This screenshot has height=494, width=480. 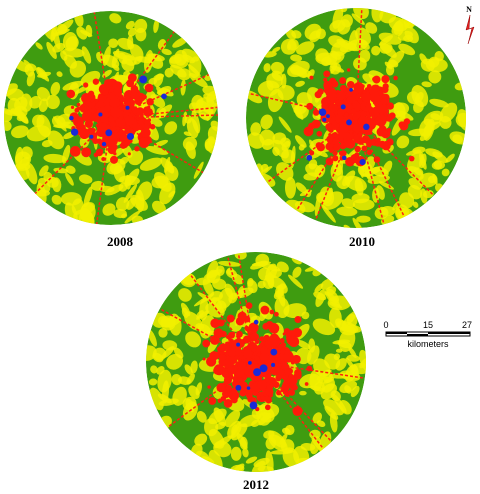 I want to click on map-label: 2008, so click(x=120, y=241).